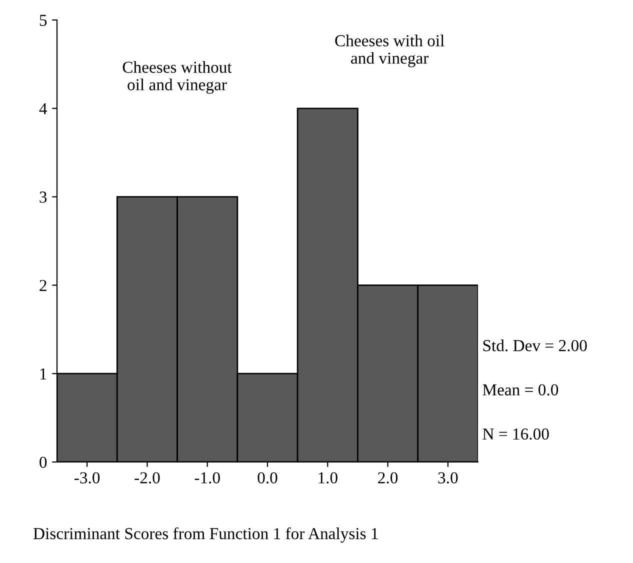 Image resolution: width=633 pixels, height=563 pixels. What do you see at coordinates (388, 478) in the screenshot?
I see `x-tick-label: 2.0` at bounding box center [388, 478].